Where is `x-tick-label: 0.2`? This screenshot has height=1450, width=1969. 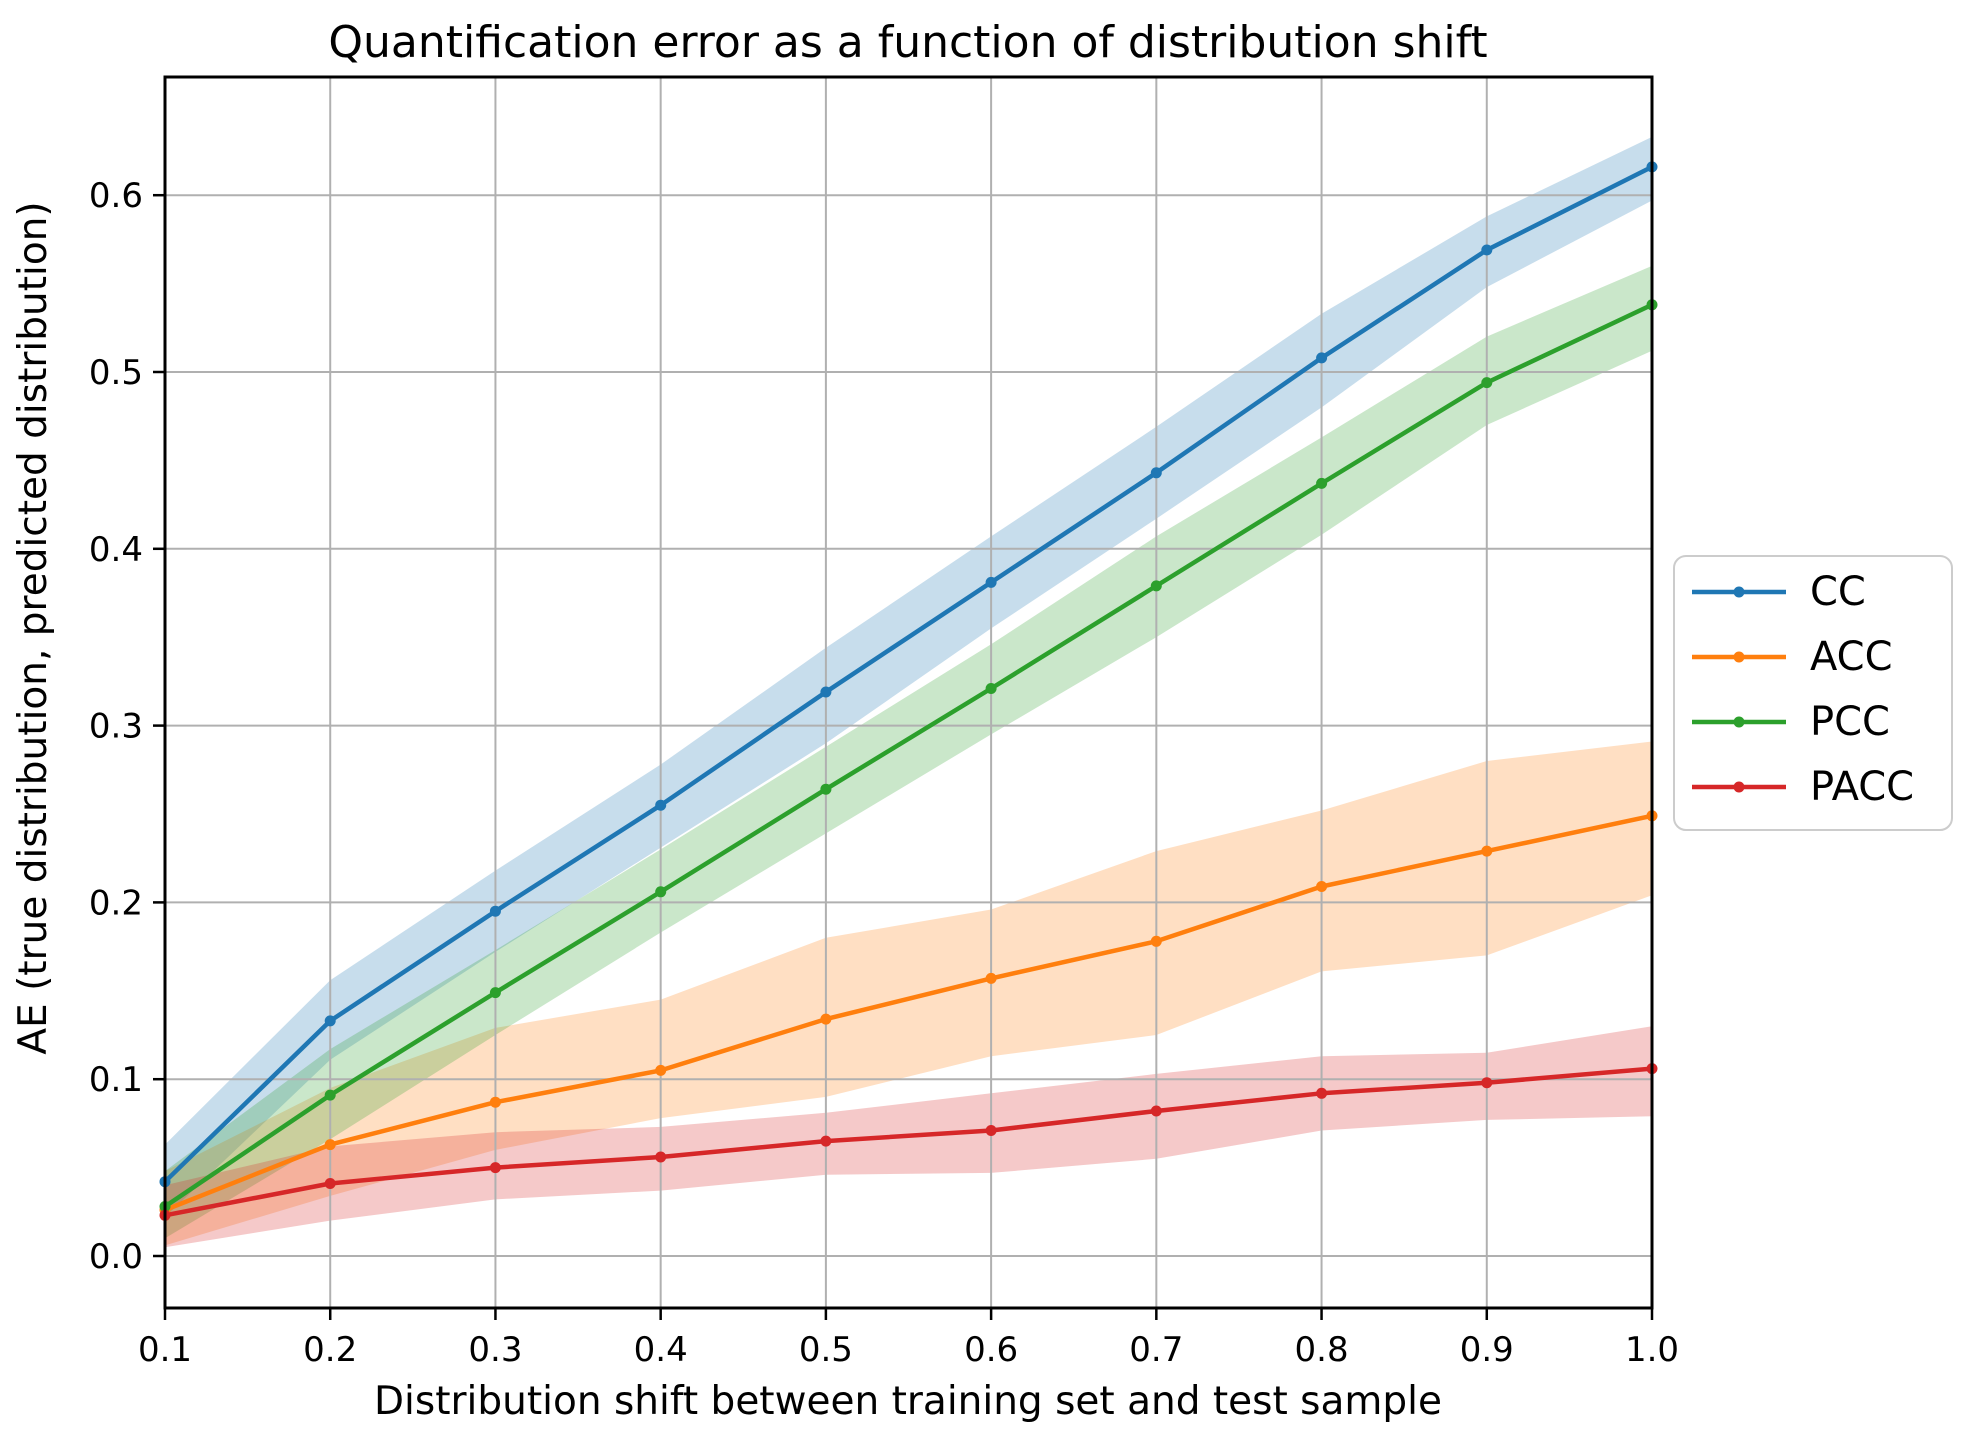
x-tick-label: 0.2 is located at coordinates (330, 1350).